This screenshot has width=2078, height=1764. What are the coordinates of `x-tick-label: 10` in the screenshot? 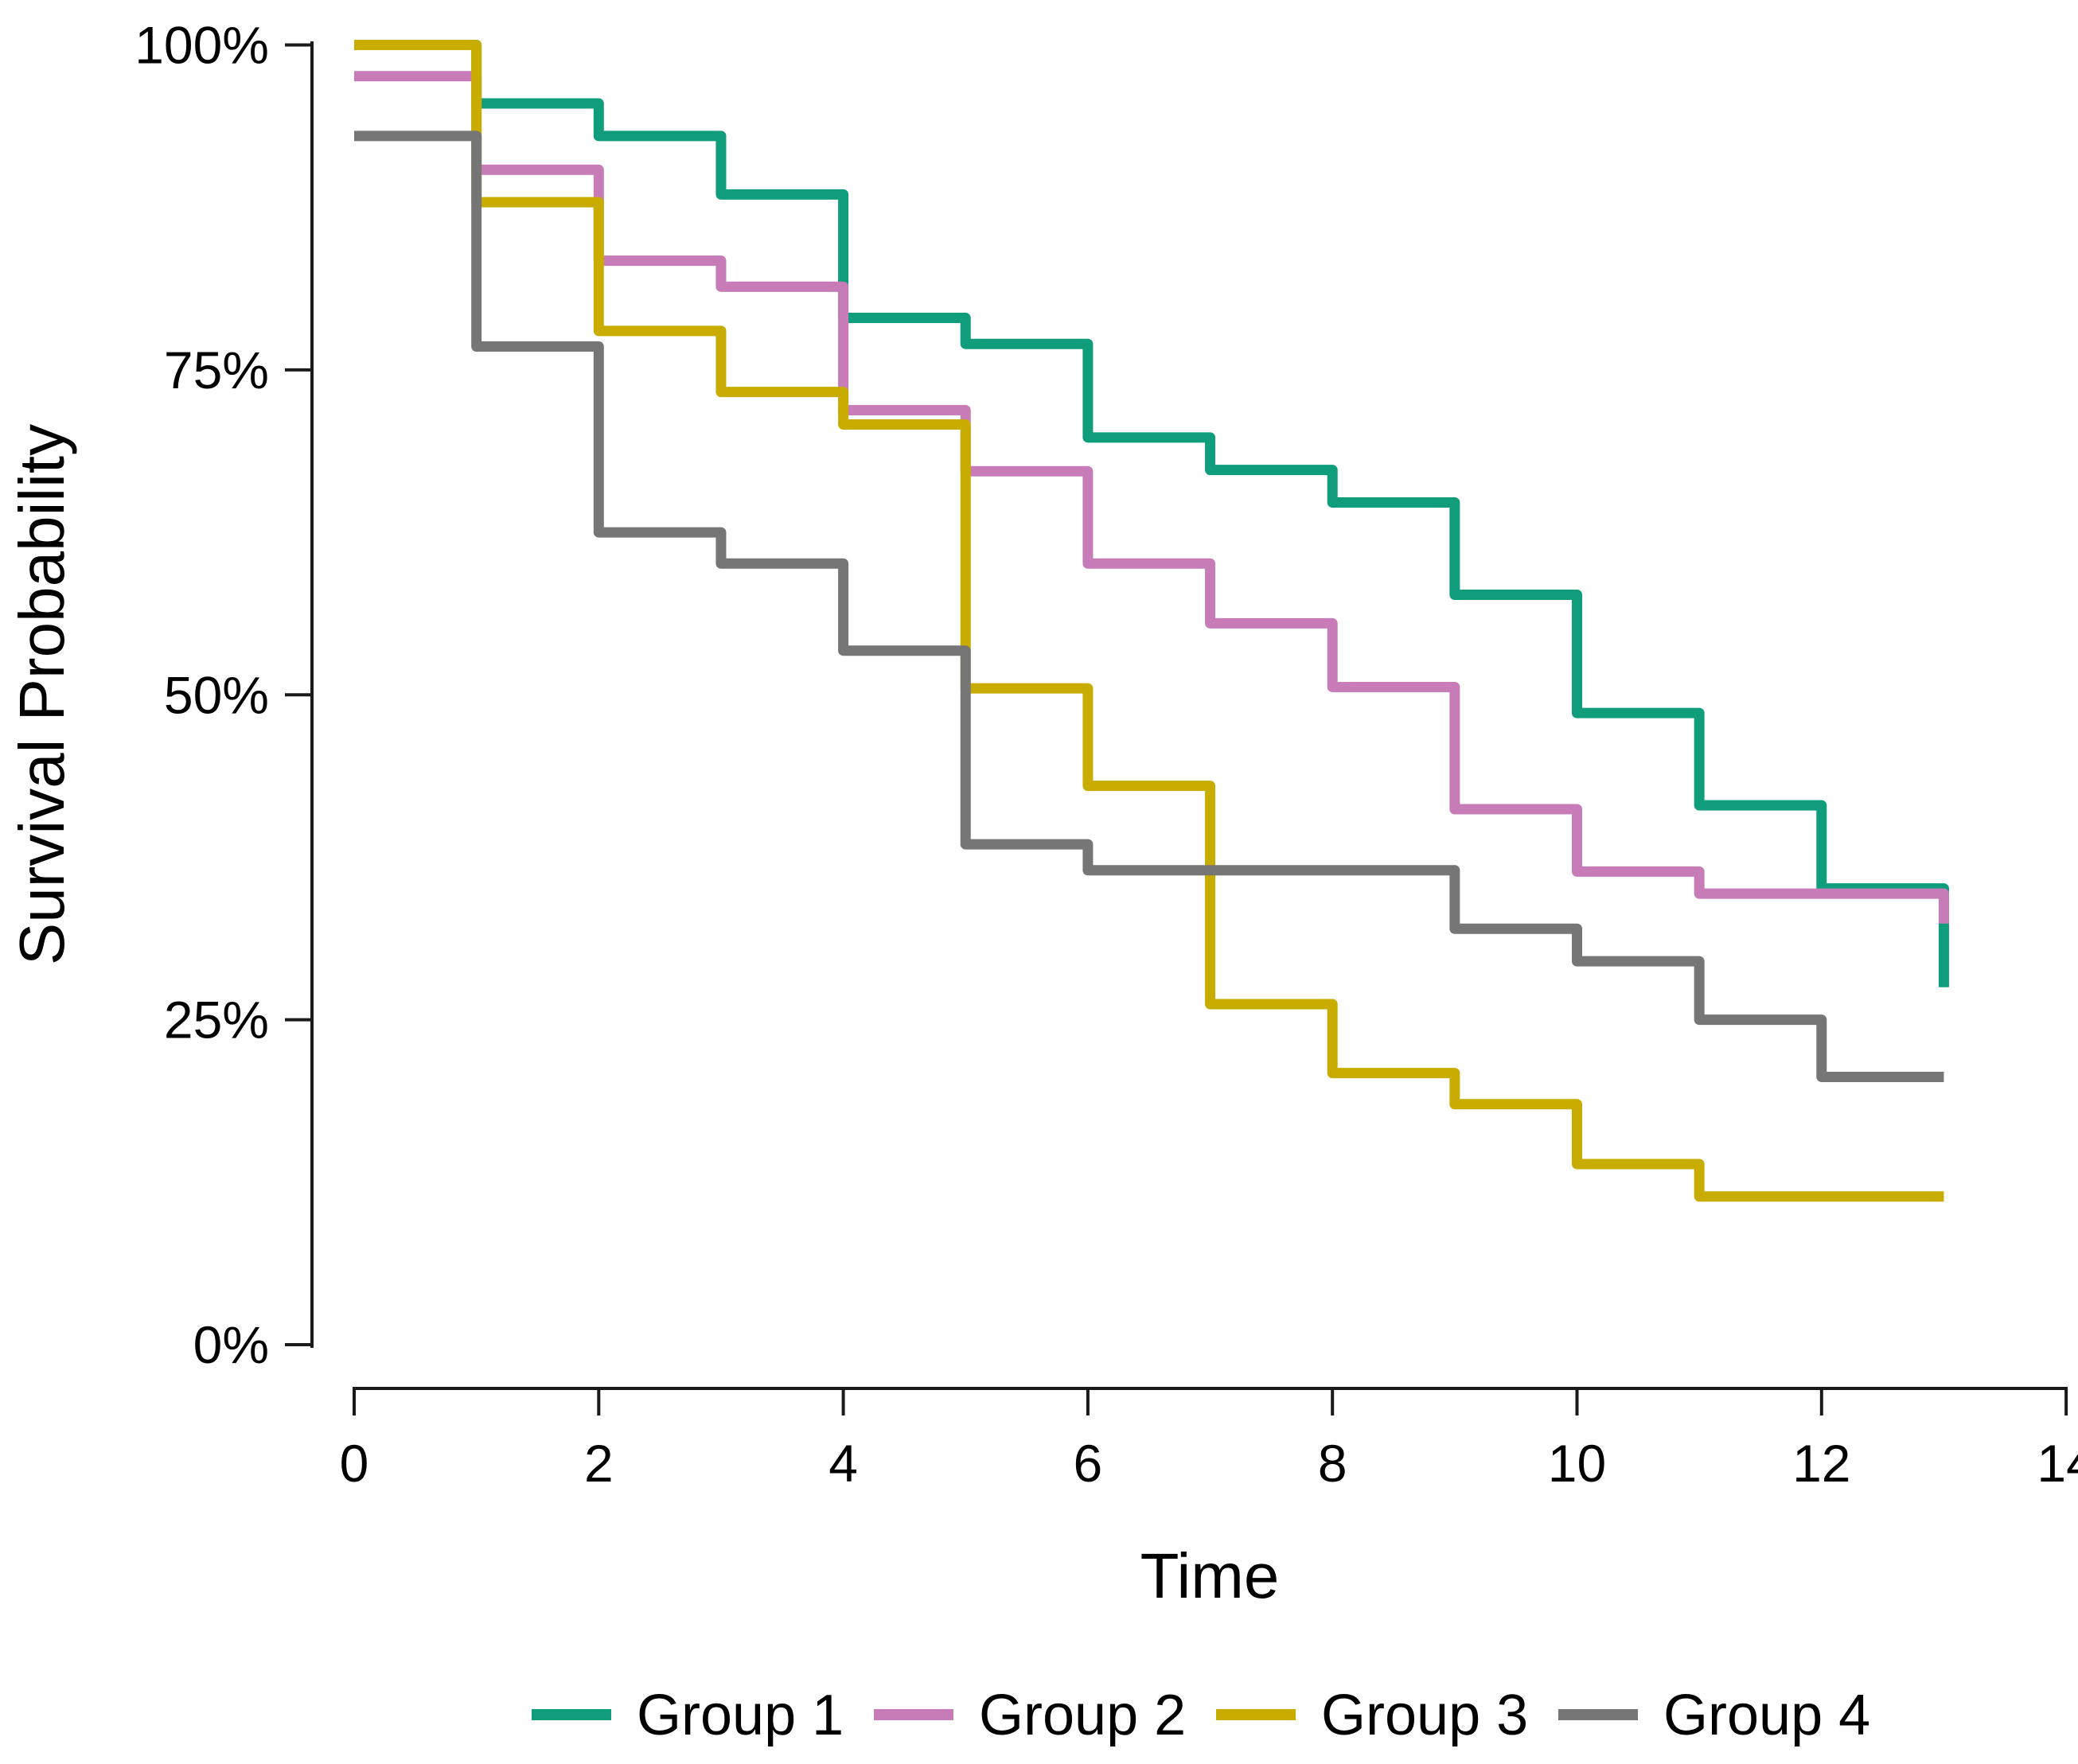 It's located at (1577, 1463).